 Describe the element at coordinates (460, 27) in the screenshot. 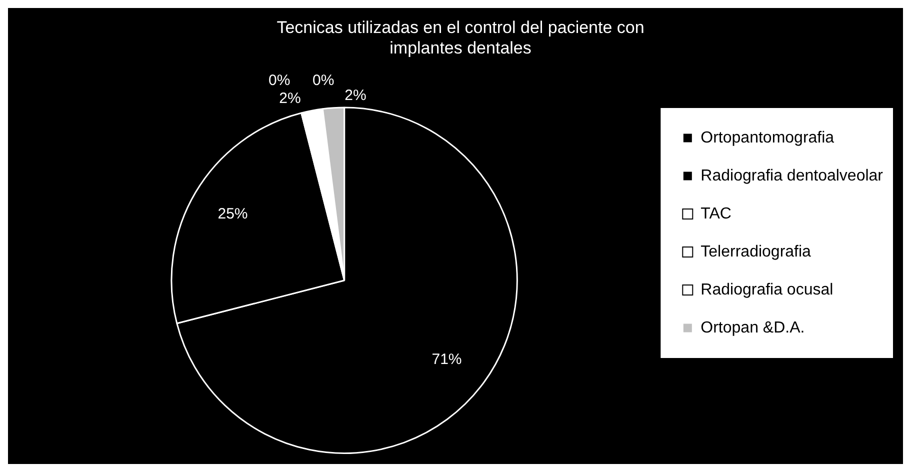

I see `text: Tecnicas utilizadas en el control del paciente con` at that location.